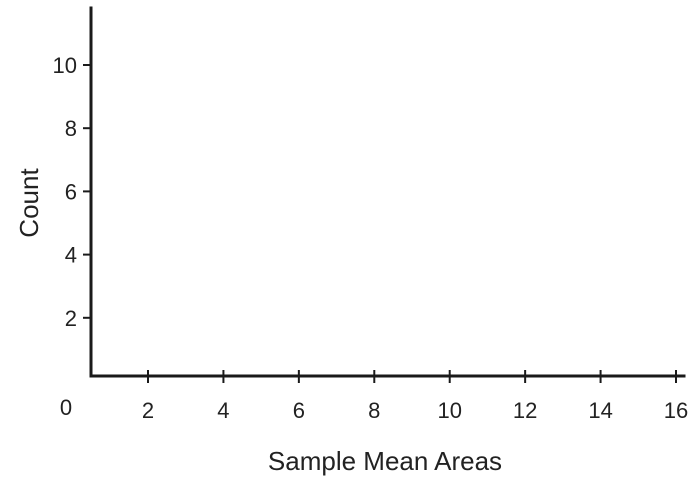 This screenshot has height=479, width=688. What do you see at coordinates (449, 410) in the screenshot?
I see `x-tick-label: 10` at bounding box center [449, 410].